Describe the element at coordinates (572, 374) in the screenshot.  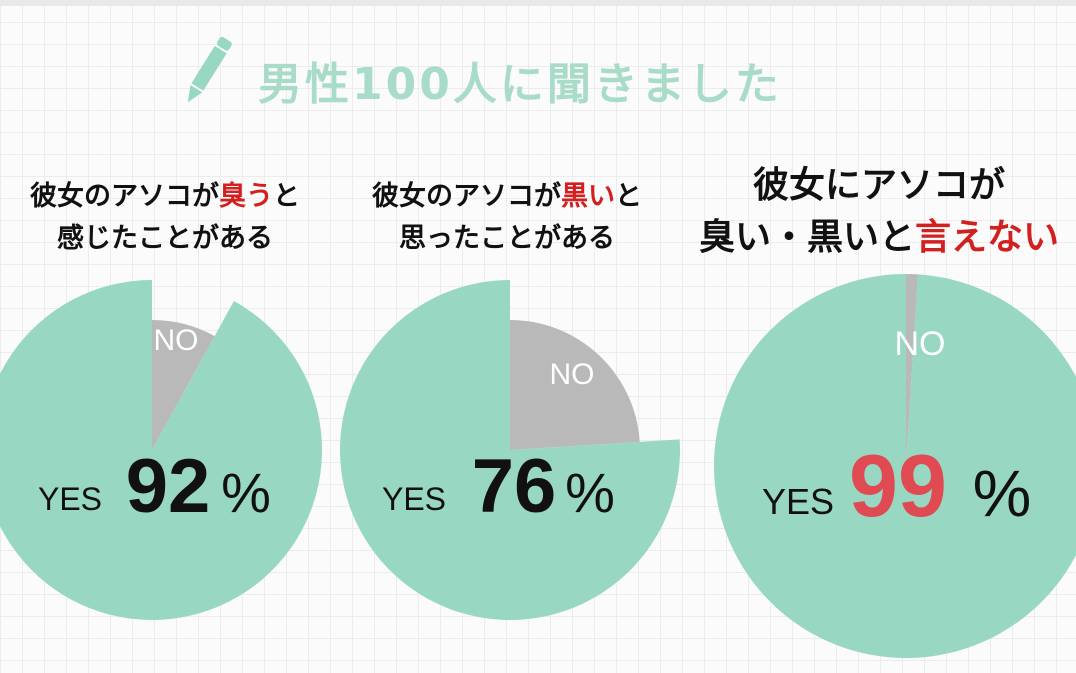
I see `pie-2-no-label: NO` at that location.